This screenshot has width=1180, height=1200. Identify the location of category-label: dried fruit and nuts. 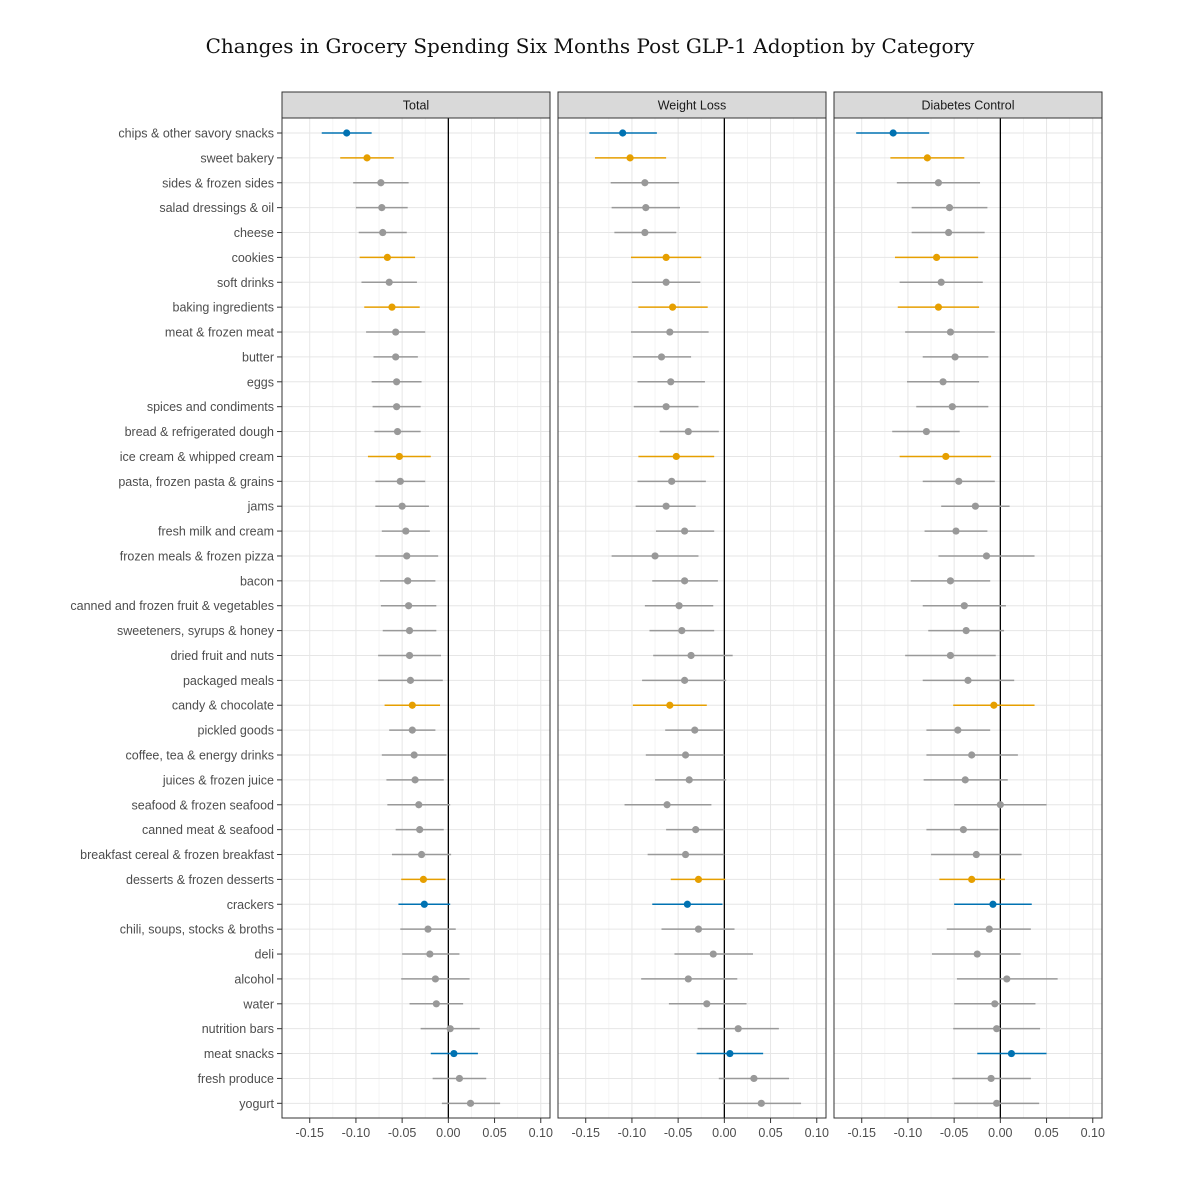
(222, 656).